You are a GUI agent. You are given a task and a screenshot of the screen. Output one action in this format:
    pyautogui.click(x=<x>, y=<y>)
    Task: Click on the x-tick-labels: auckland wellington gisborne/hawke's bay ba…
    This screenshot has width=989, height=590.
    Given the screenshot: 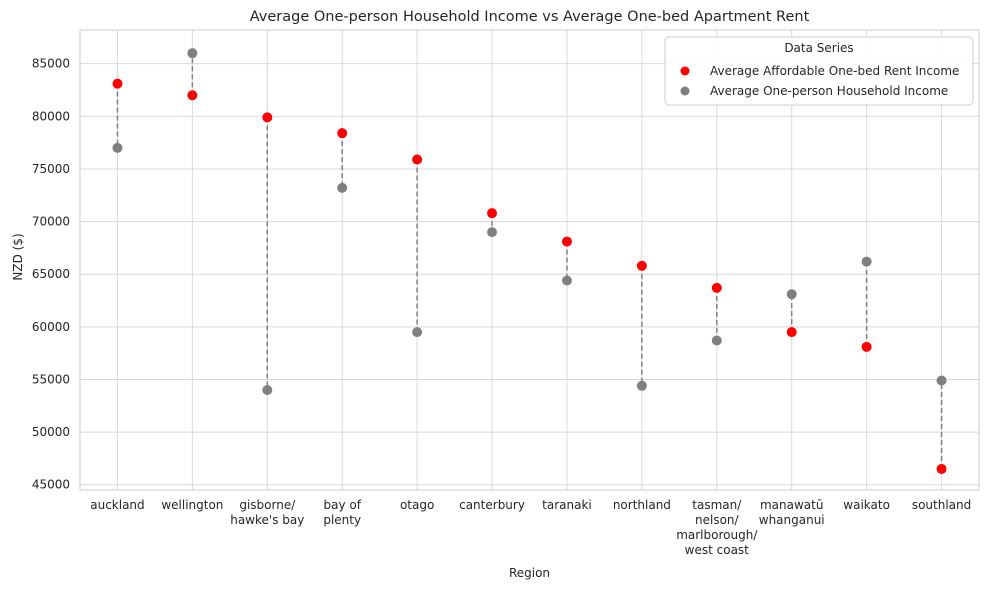 What is the action you would take?
    pyautogui.click(x=530, y=527)
    